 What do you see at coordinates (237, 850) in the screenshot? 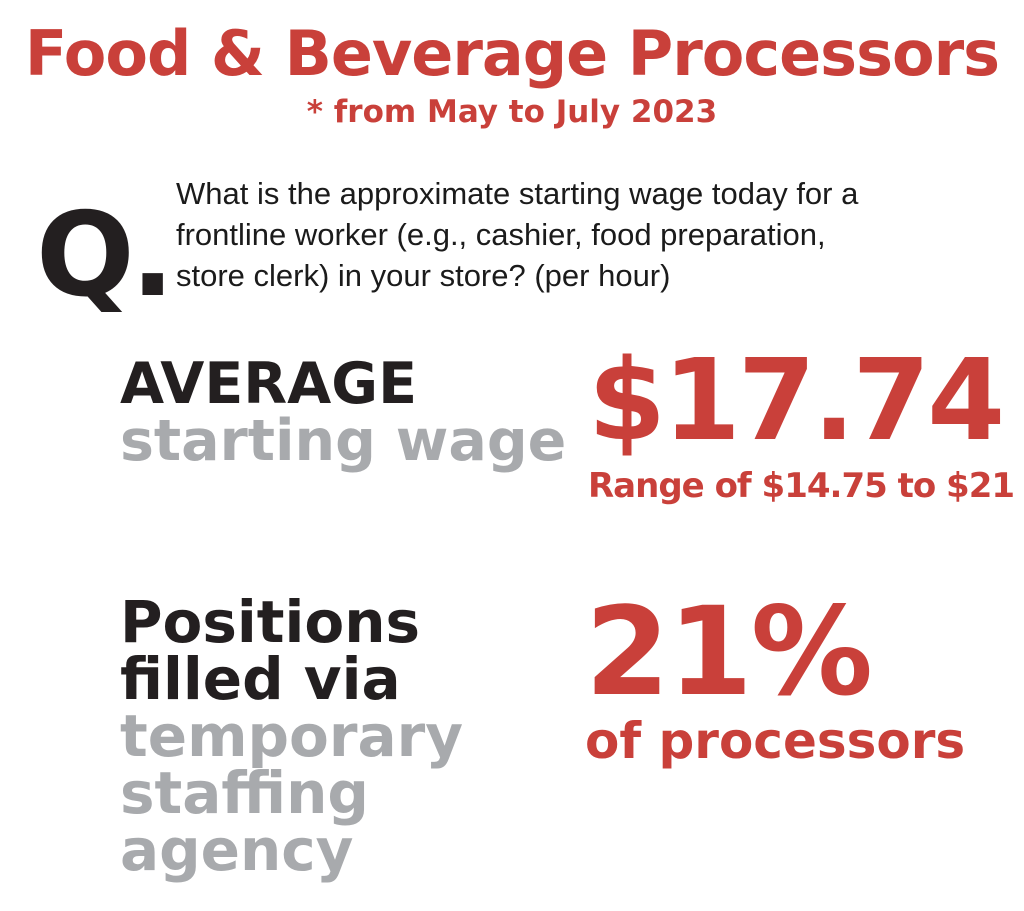
I see `temp-staffing-label-gray-line-3: agency` at bounding box center [237, 850].